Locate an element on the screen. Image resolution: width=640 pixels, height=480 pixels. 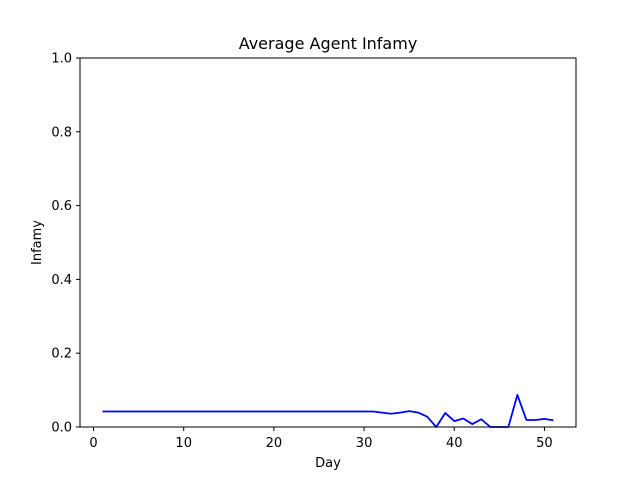
x-tick-label: 30 is located at coordinates (364, 443).